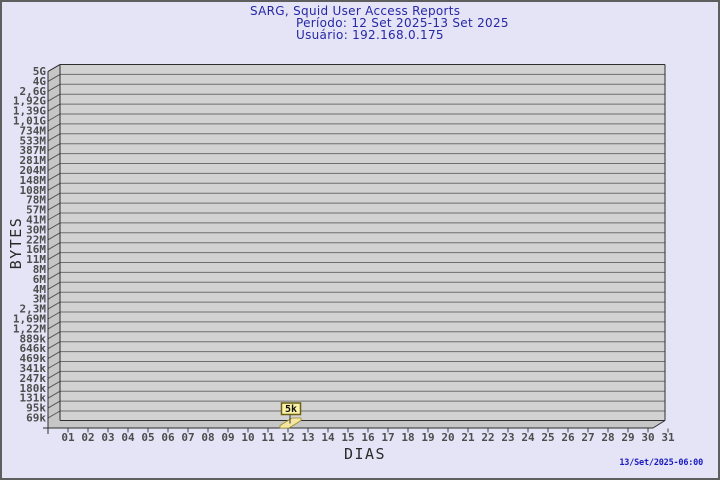  Describe the element at coordinates (68, 437) in the screenshot. I see `x-tick-label: 01` at that location.